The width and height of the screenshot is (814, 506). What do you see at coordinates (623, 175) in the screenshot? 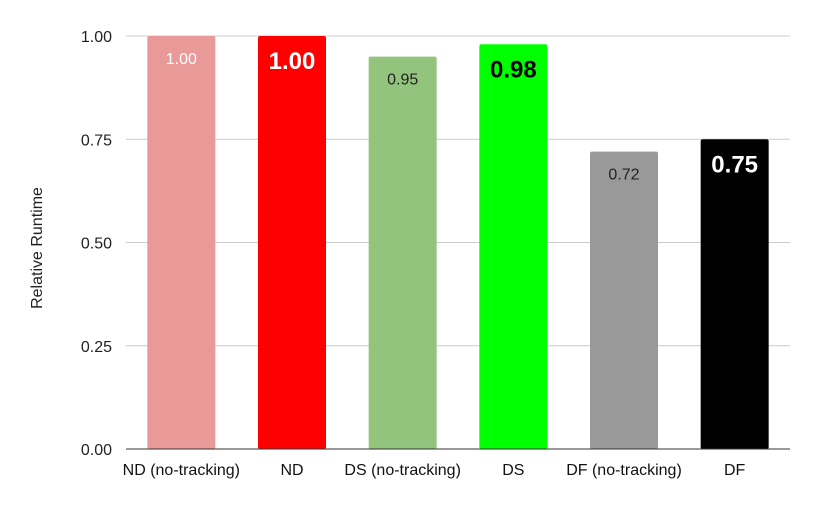
I see `data-label: 0.72` at bounding box center [623, 175].